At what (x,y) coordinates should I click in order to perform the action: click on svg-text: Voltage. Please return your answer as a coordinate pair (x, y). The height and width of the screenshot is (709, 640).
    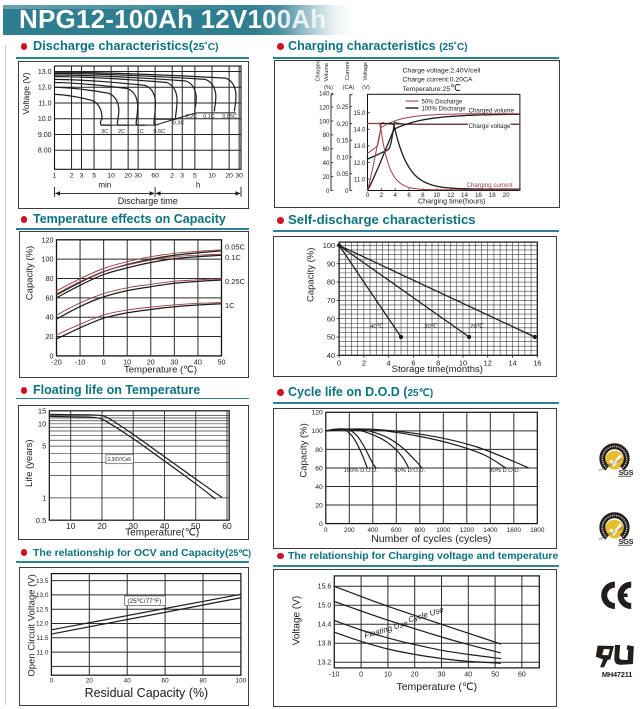
    Looking at the image, I should click on (366, 70).